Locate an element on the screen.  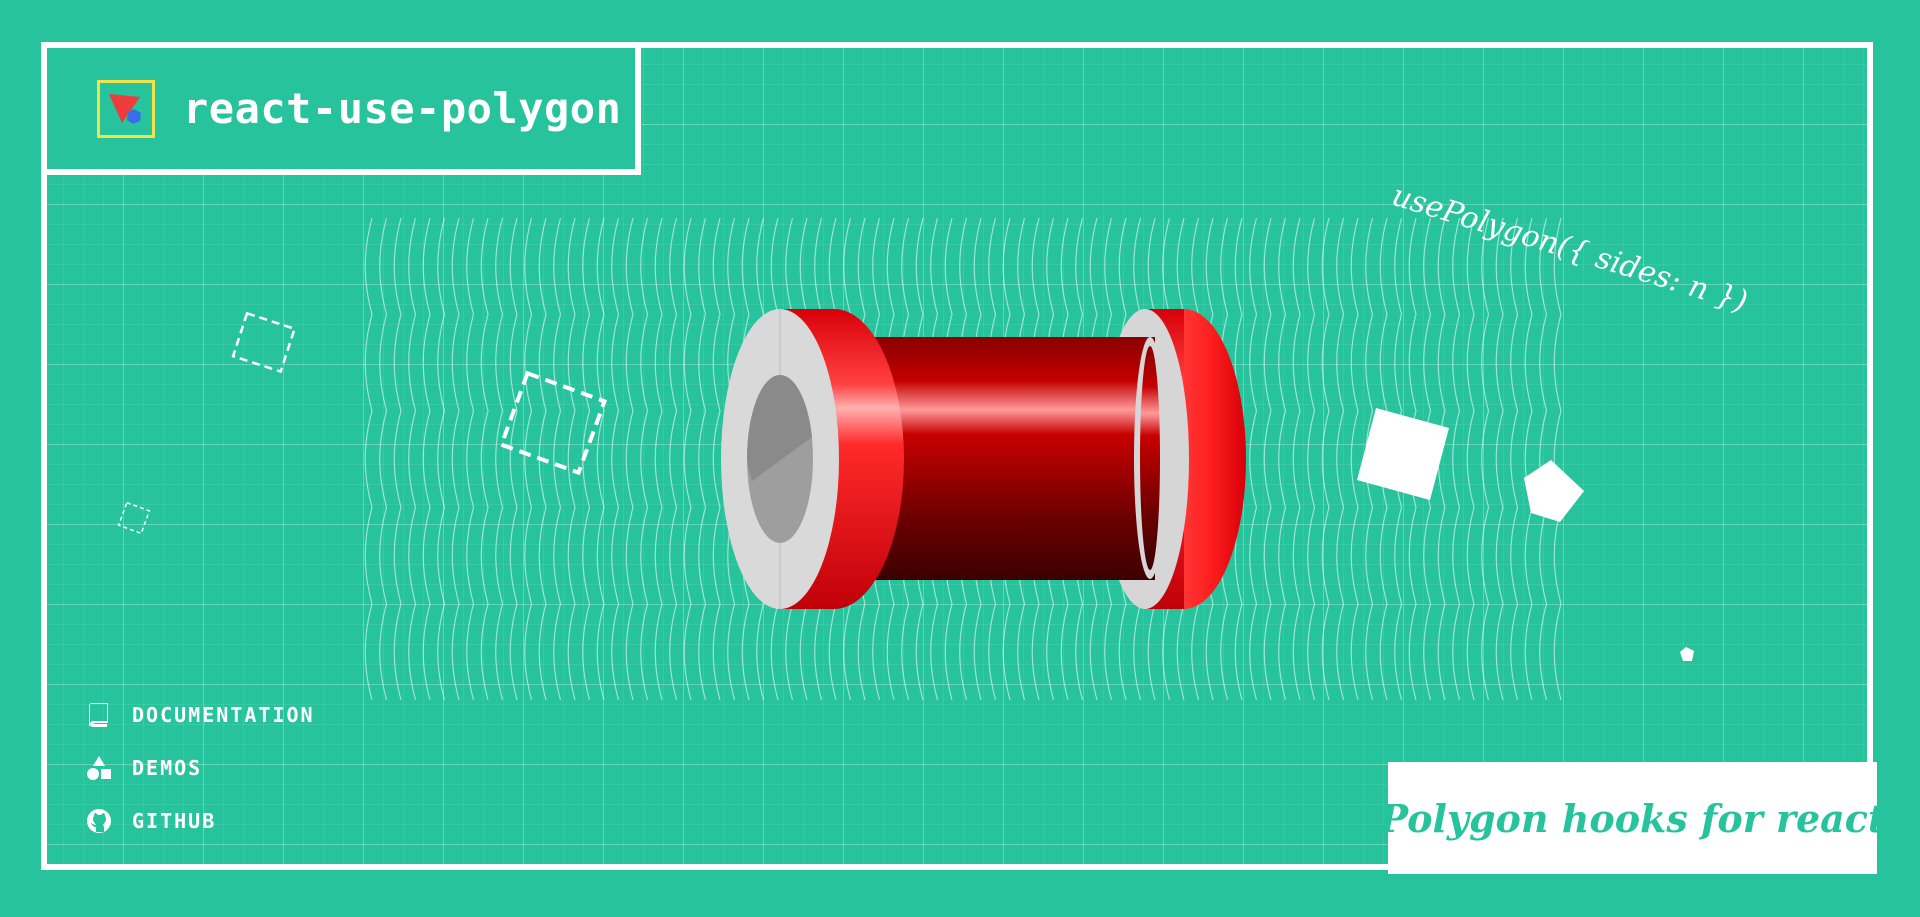
spool-3d is located at coordinates (983, 459).